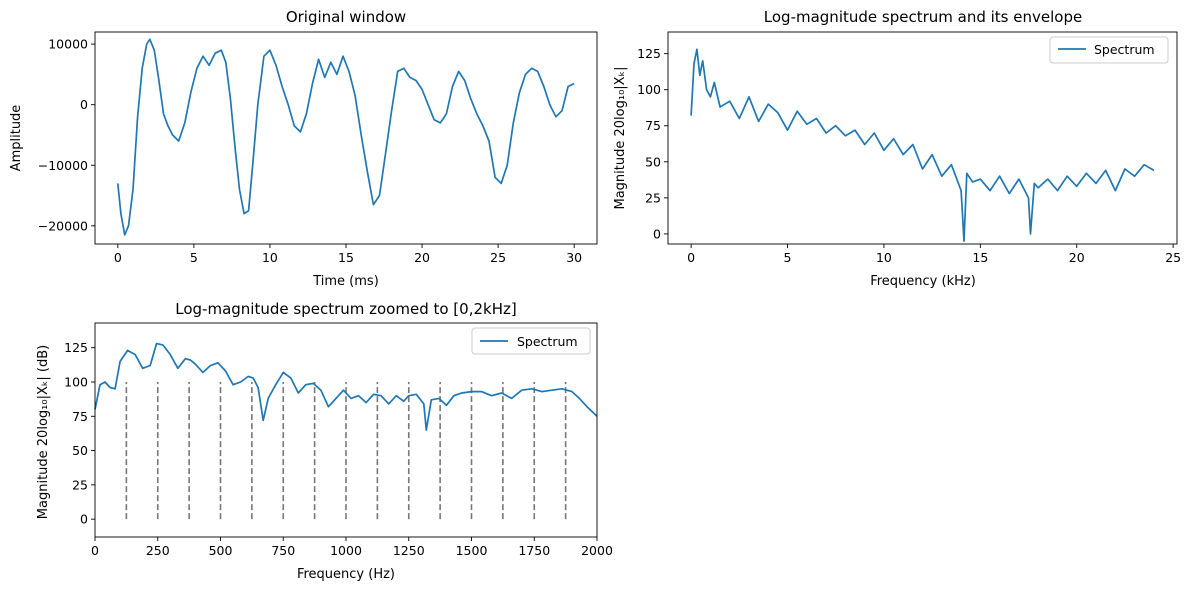 This screenshot has width=1189, height=590. What do you see at coordinates (158, 550) in the screenshot?
I see `x-tick-label: 250` at bounding box center [158, 550].